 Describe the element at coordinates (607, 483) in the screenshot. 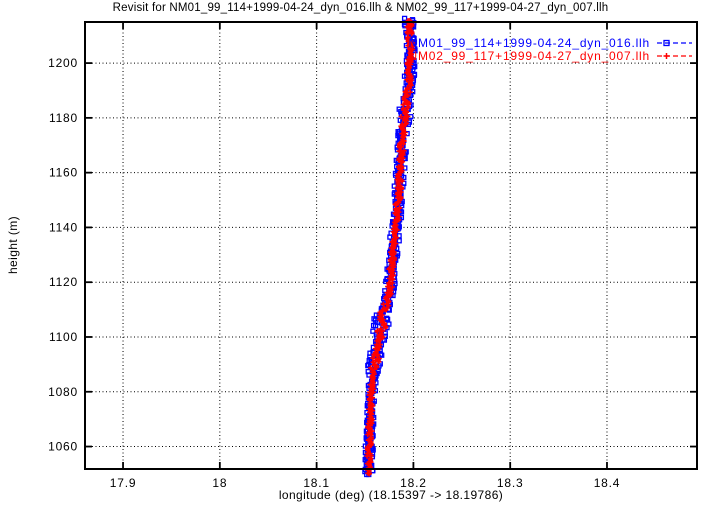

I see `x-tick-label: 18.4` at that location.